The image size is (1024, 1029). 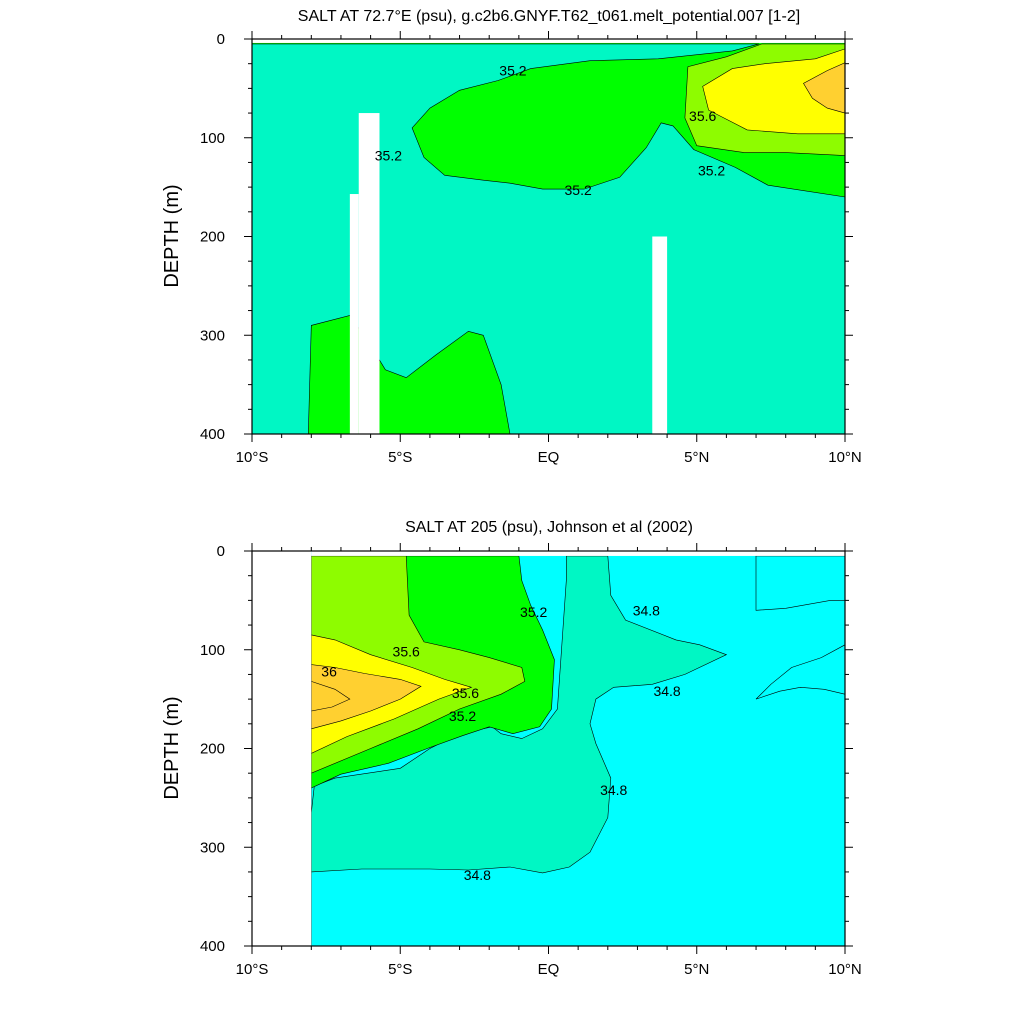 I want to click on bottom-panel-title: SALT AT 205 (psu), Johnson et al (2002), so click(x=549, y=527).